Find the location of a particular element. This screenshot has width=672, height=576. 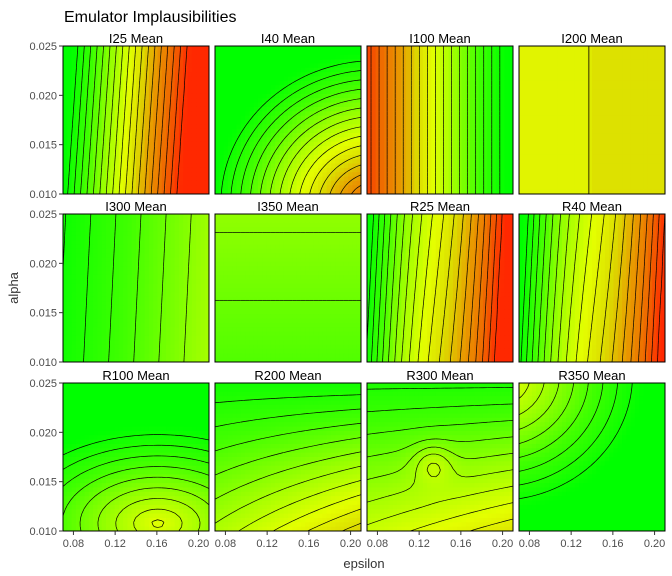

panel-title-0: I25 Mean is located at coordinates (136, 38).